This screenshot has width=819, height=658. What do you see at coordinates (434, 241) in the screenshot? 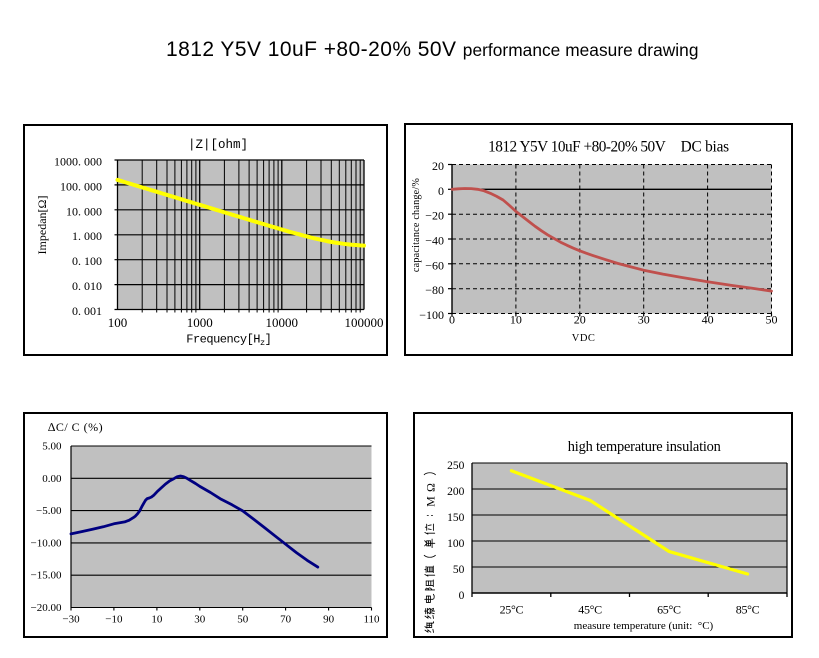
I see `svg-text: −40` at bounding box center [434, 241].